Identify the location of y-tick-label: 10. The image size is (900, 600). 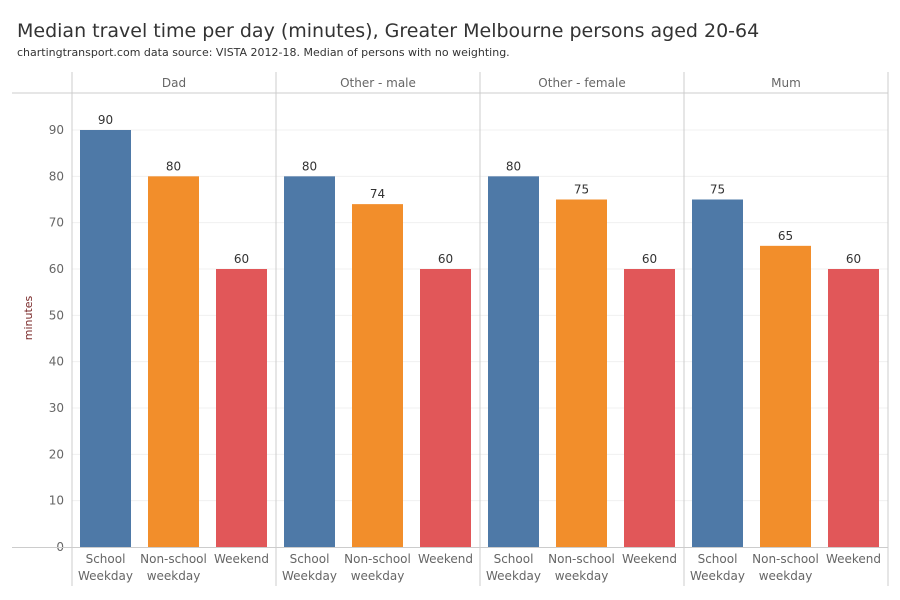
(56, 501).